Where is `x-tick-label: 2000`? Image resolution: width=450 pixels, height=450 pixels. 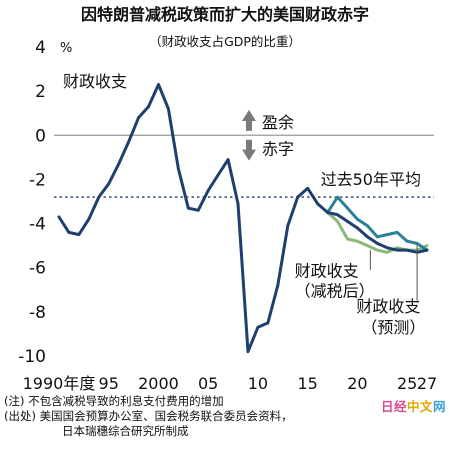
x-tick-label: 2000 is located at coordinates (158, 383).